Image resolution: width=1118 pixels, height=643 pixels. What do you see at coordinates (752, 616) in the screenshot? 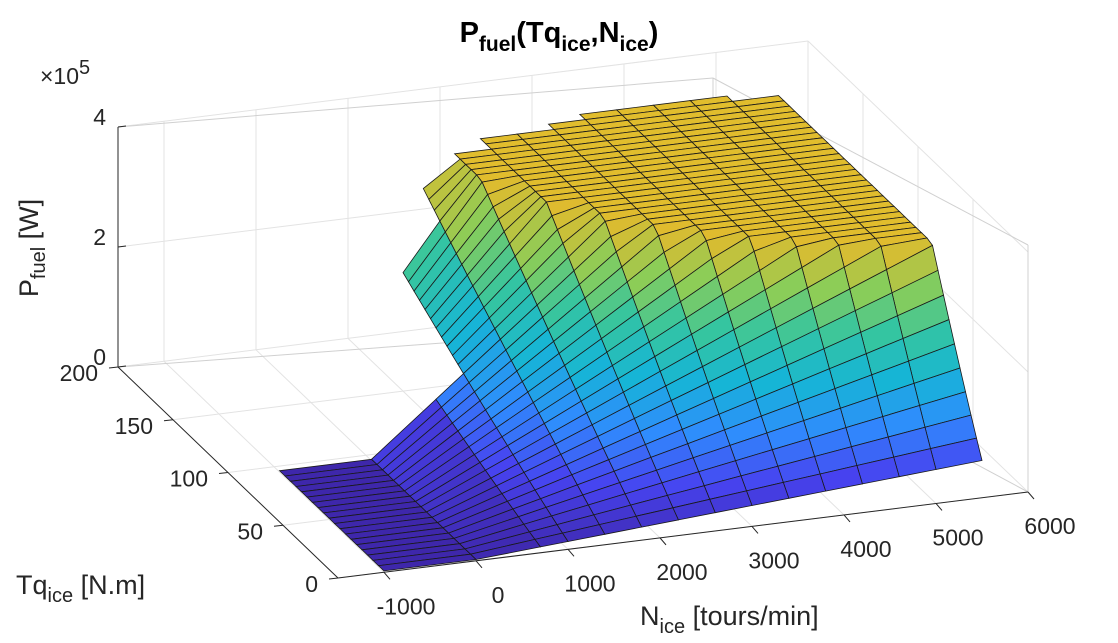
I see `speed-label-rest: [tours/min]` at bounding box center [752, 616].